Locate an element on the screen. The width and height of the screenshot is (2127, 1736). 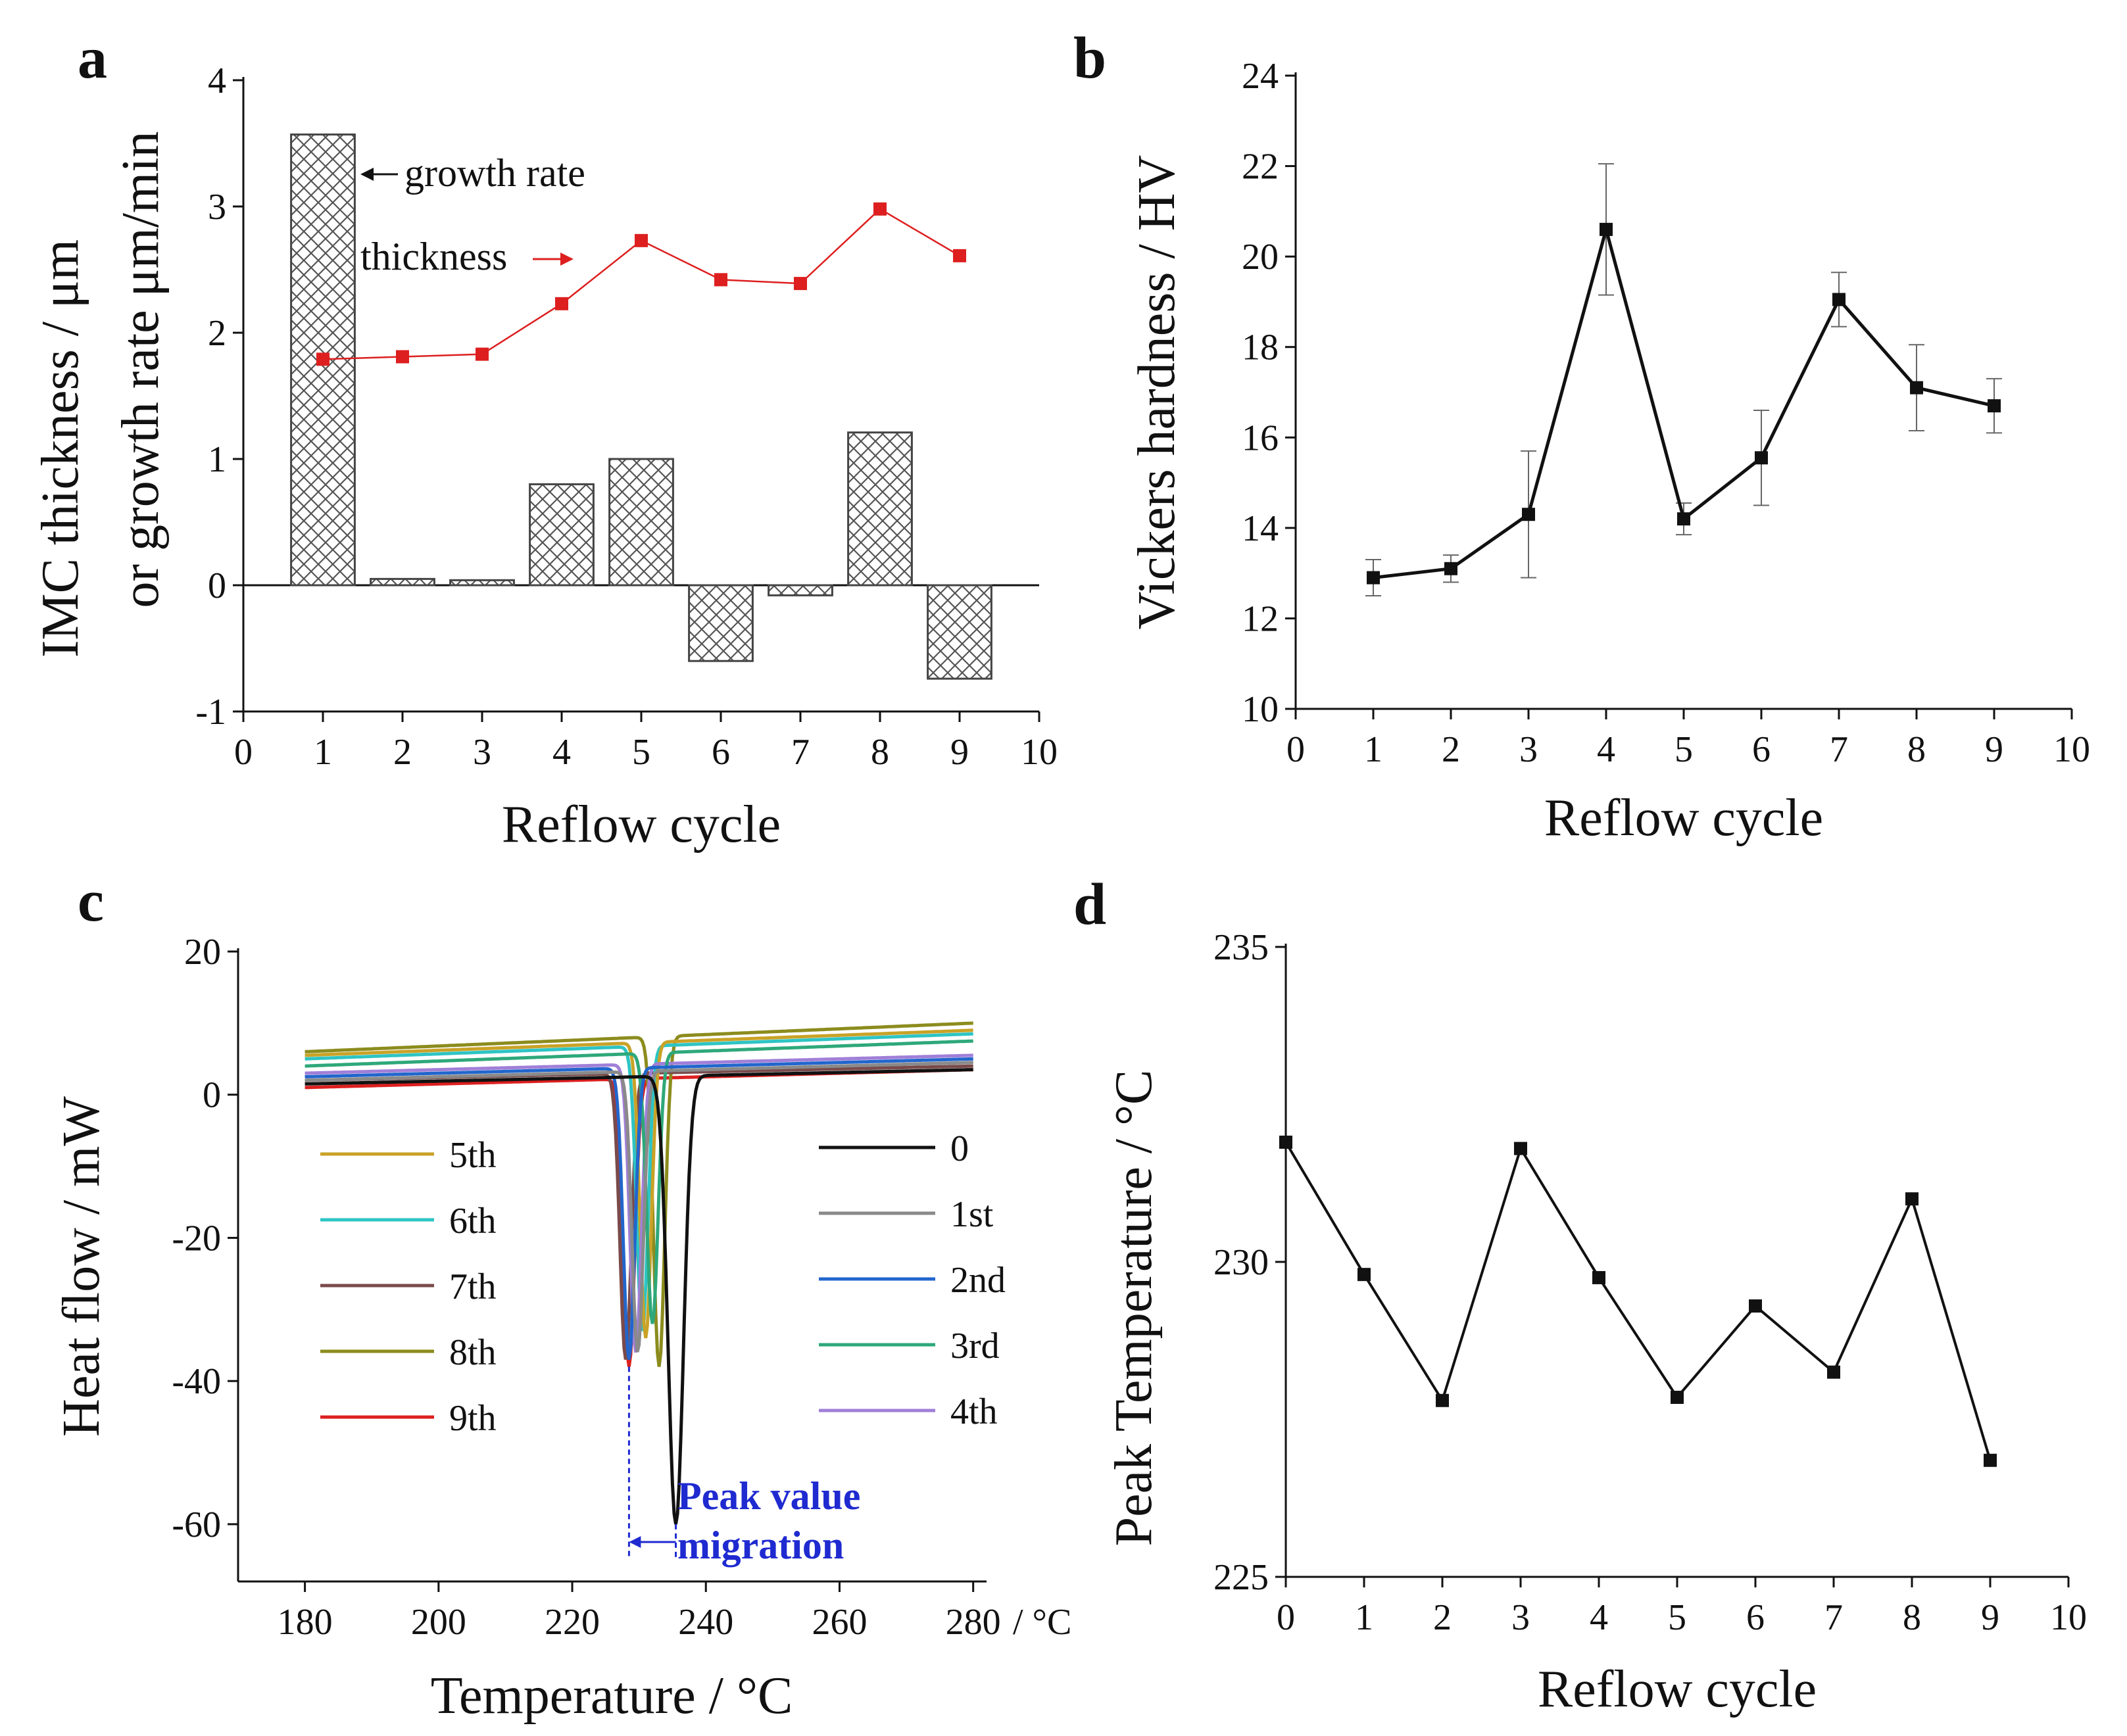
dsc-curve-3rd is located at coordinates (639, 1181).